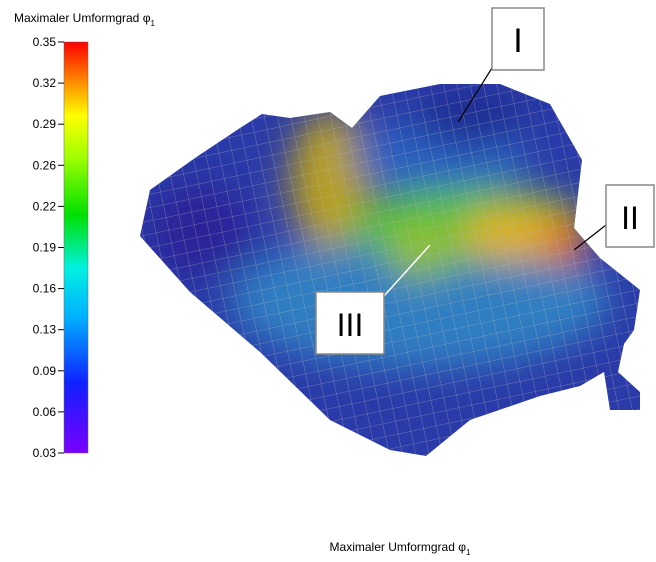 Image resolution: width=656 pixels, height=562 pixels. Describe the element at coordinates (45, 165) in the screenshot. I see `tick-label: 0.26` at that location.